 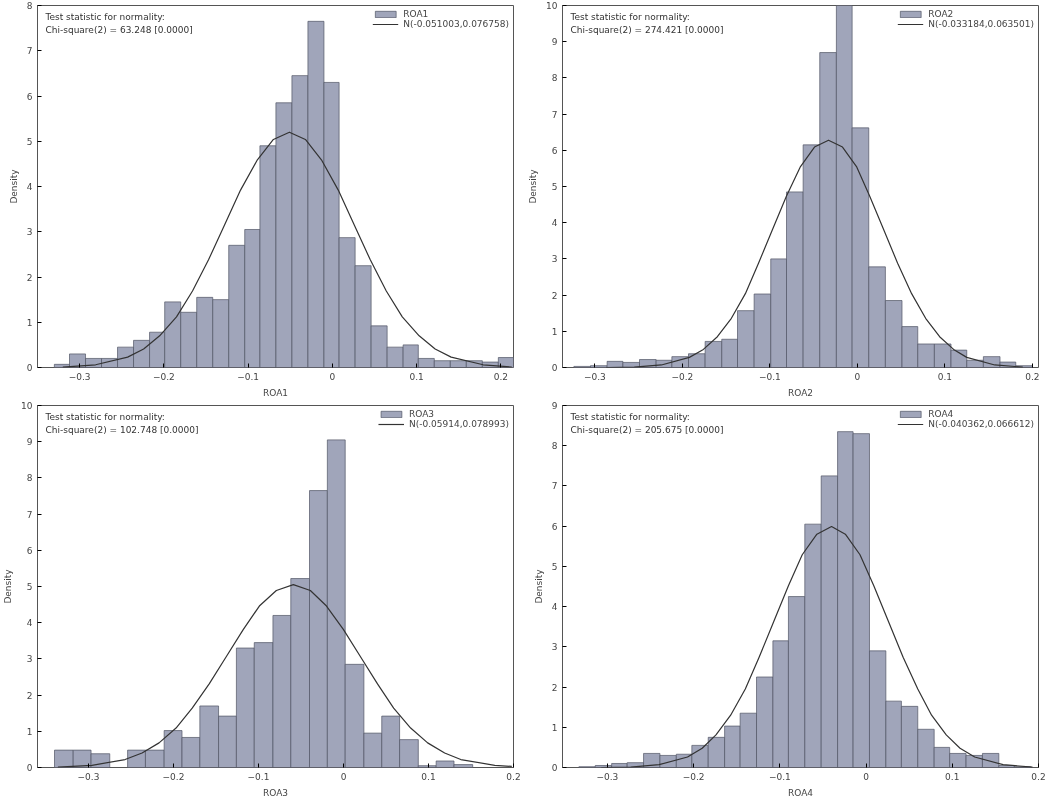 What do you see at coordinates (941, 14) in the screenshot?
I see `legend-label: ROA2` at bounding box center [941, 14].